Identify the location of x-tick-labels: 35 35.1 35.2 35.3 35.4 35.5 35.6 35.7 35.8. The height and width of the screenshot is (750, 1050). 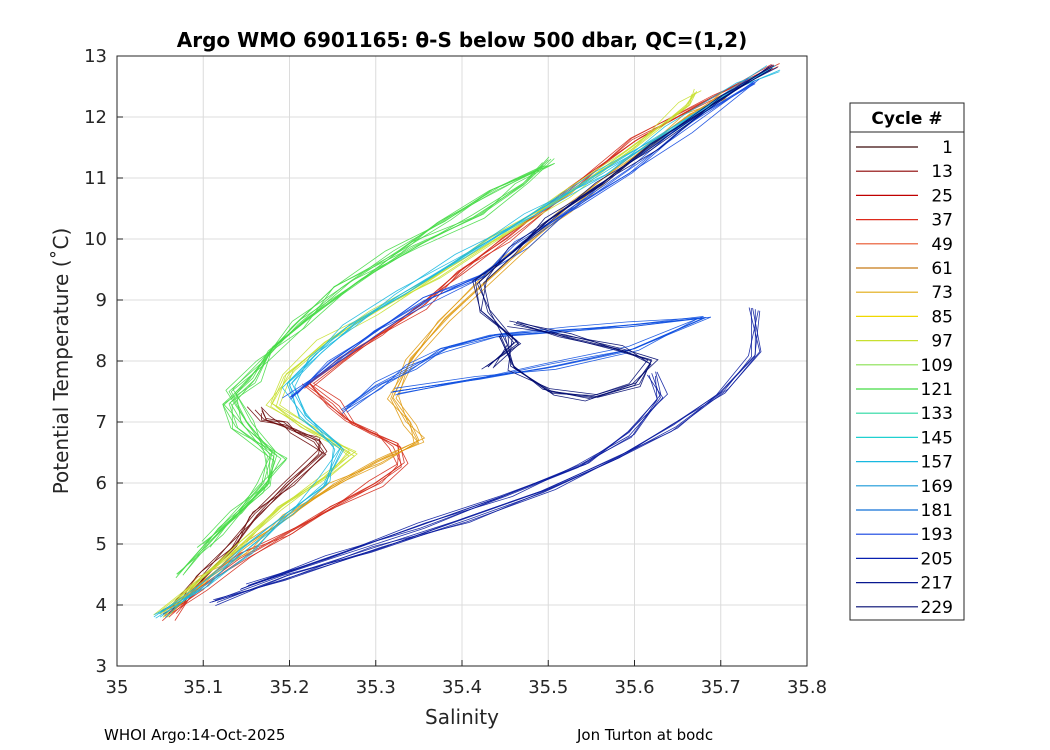
(466, 687).